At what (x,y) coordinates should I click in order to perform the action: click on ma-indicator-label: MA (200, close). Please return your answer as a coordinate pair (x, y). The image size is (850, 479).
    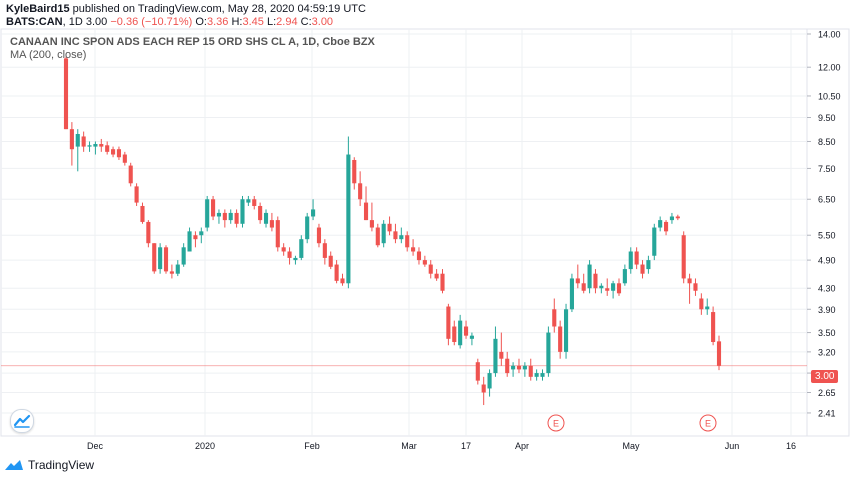
    Looking at the image, I should click on (48, 55).